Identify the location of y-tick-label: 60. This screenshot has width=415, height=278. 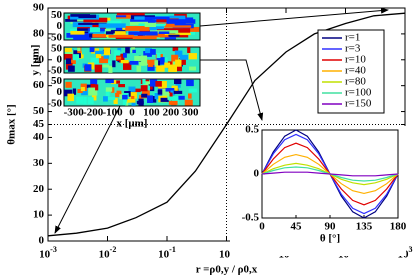
(39, 85).